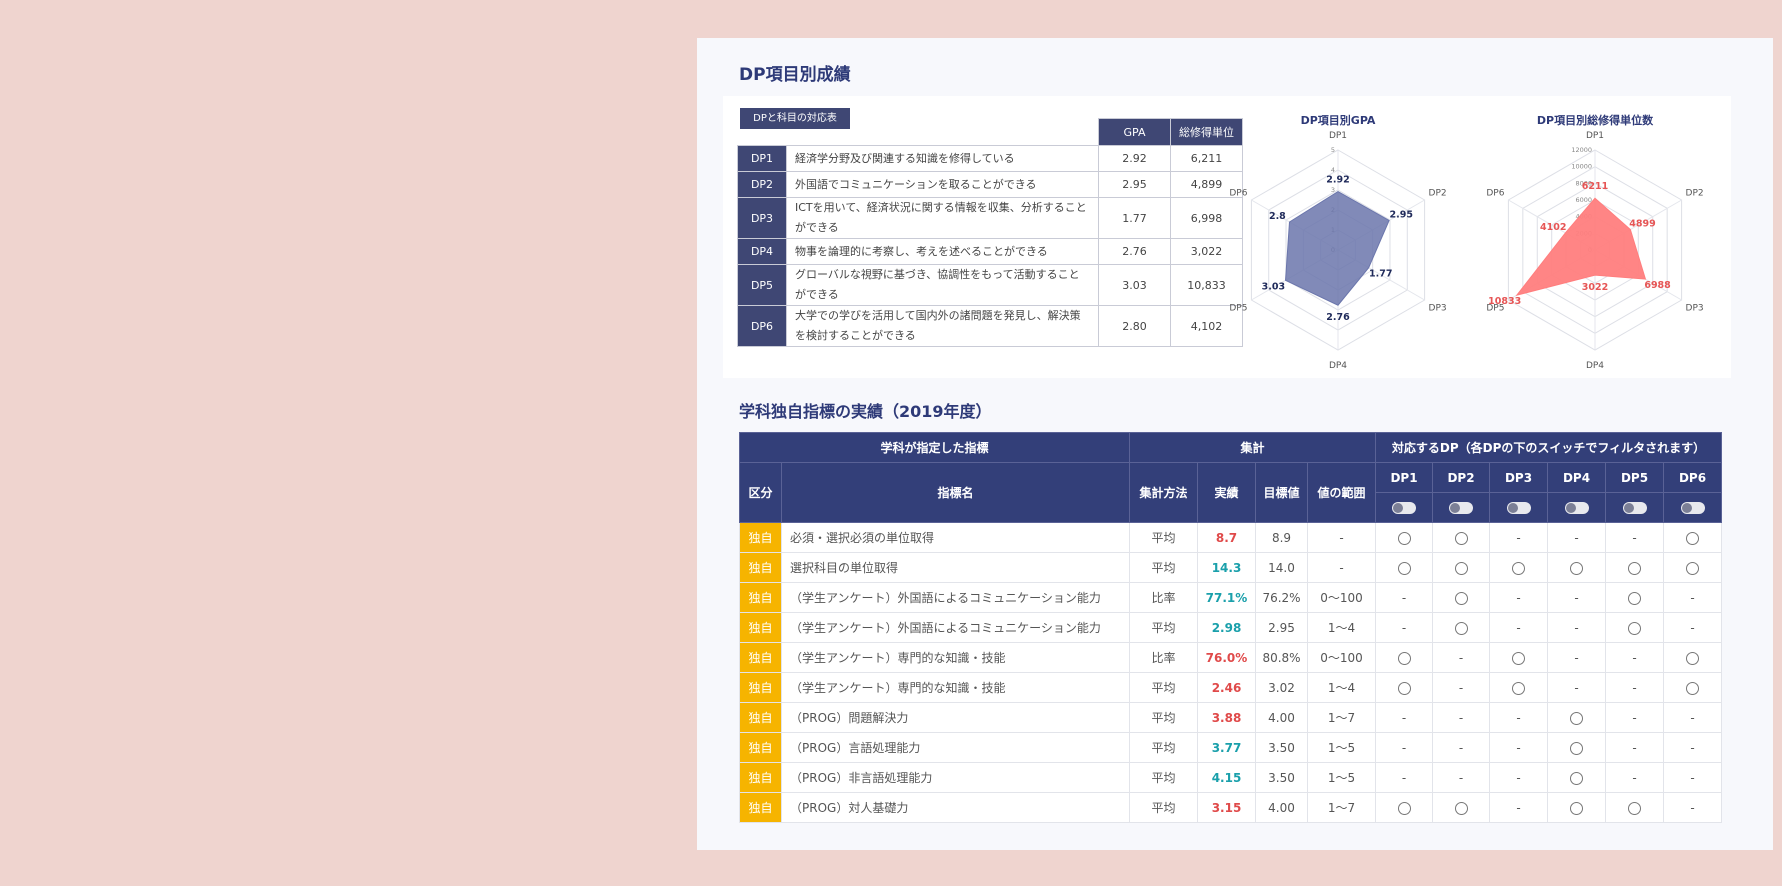 This screenshot has height=886, width=1782. Describe the element at coordinates (795, 118) in the screenshot. I see `dp-mapping-tag: DPと科目の対応表` at that location.